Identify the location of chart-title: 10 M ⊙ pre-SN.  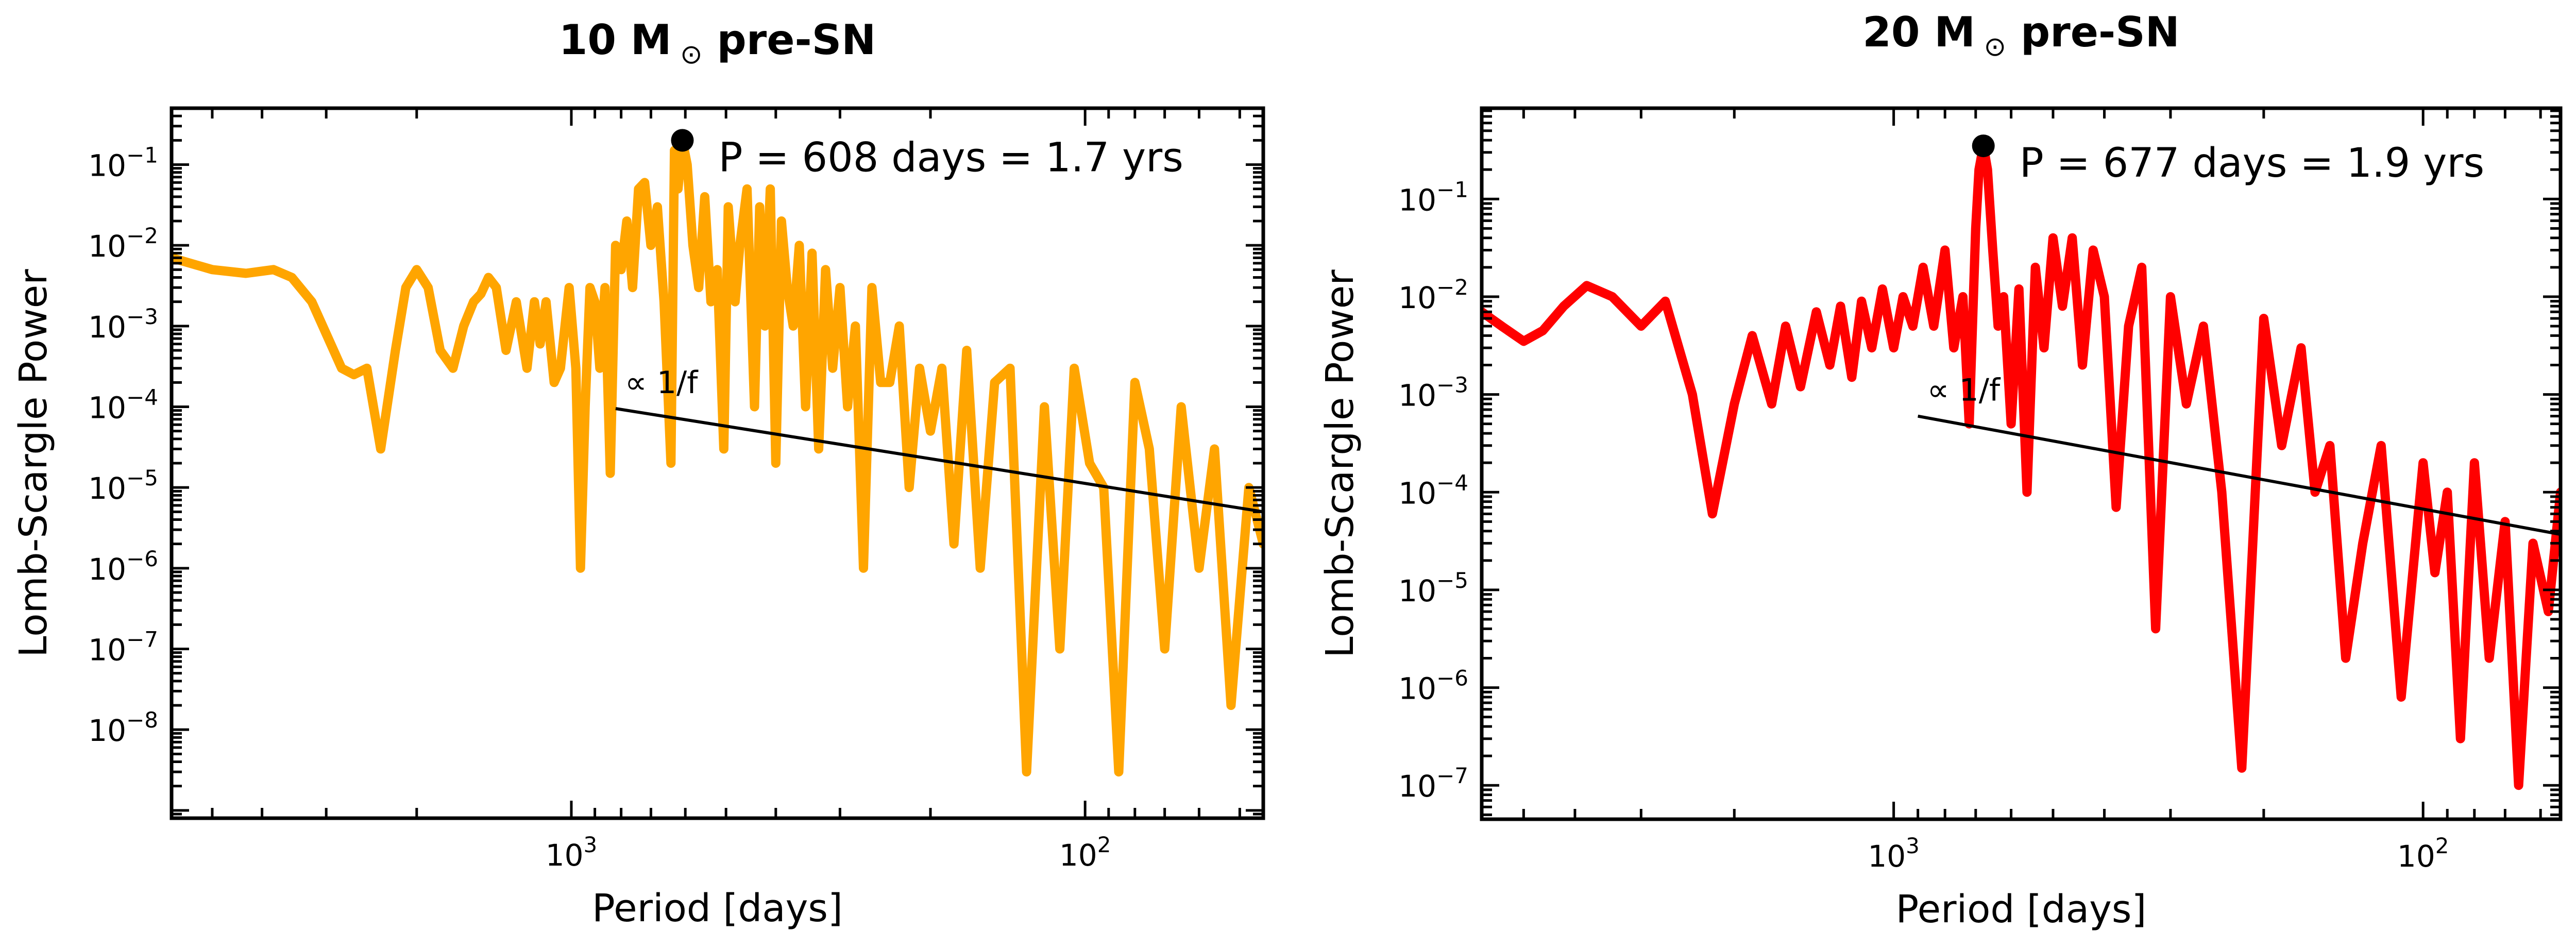
(717, 43).